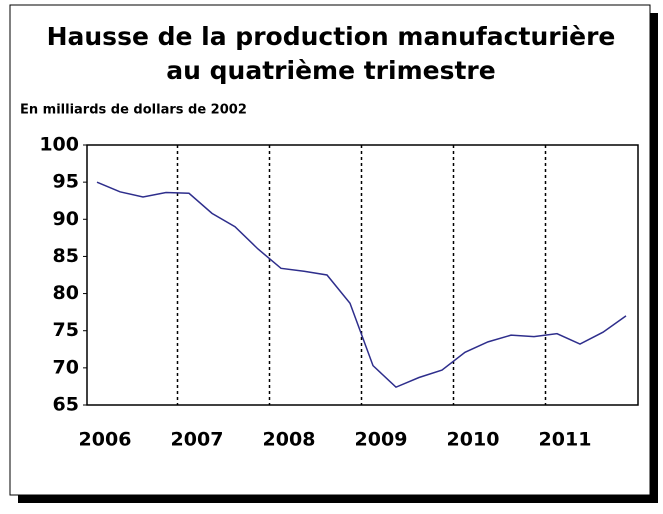  What do you see at coordinates (66, 182) in the screenshot?
I see `y-tick-label: 95` at bounding box center [66, 182].